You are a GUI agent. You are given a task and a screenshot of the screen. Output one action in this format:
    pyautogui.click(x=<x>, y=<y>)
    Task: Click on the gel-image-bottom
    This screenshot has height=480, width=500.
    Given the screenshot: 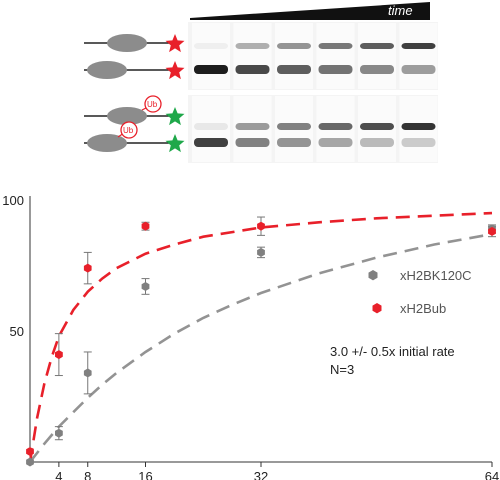 What is the action you would take?
    pyautogui.click(x=313, y=129)
    